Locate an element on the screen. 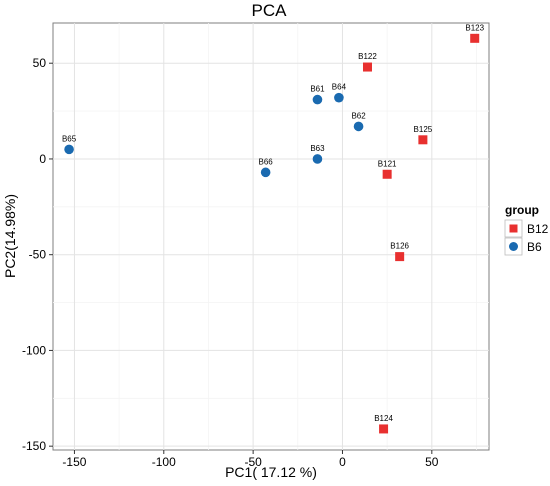  x-tick-label: -50 is located at coordinates (253, 462).